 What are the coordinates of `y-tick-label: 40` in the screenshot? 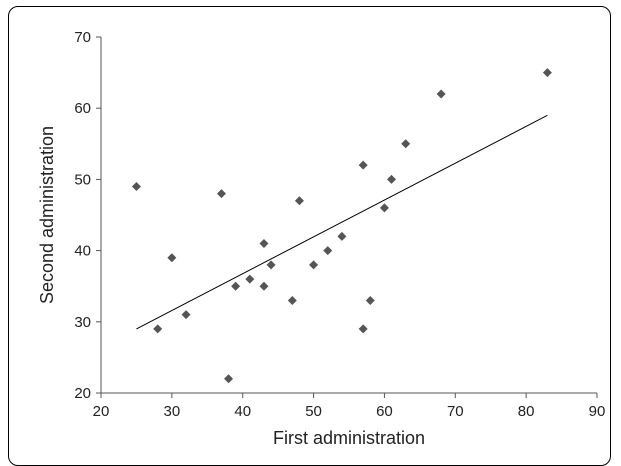 It's located at (82, 251).